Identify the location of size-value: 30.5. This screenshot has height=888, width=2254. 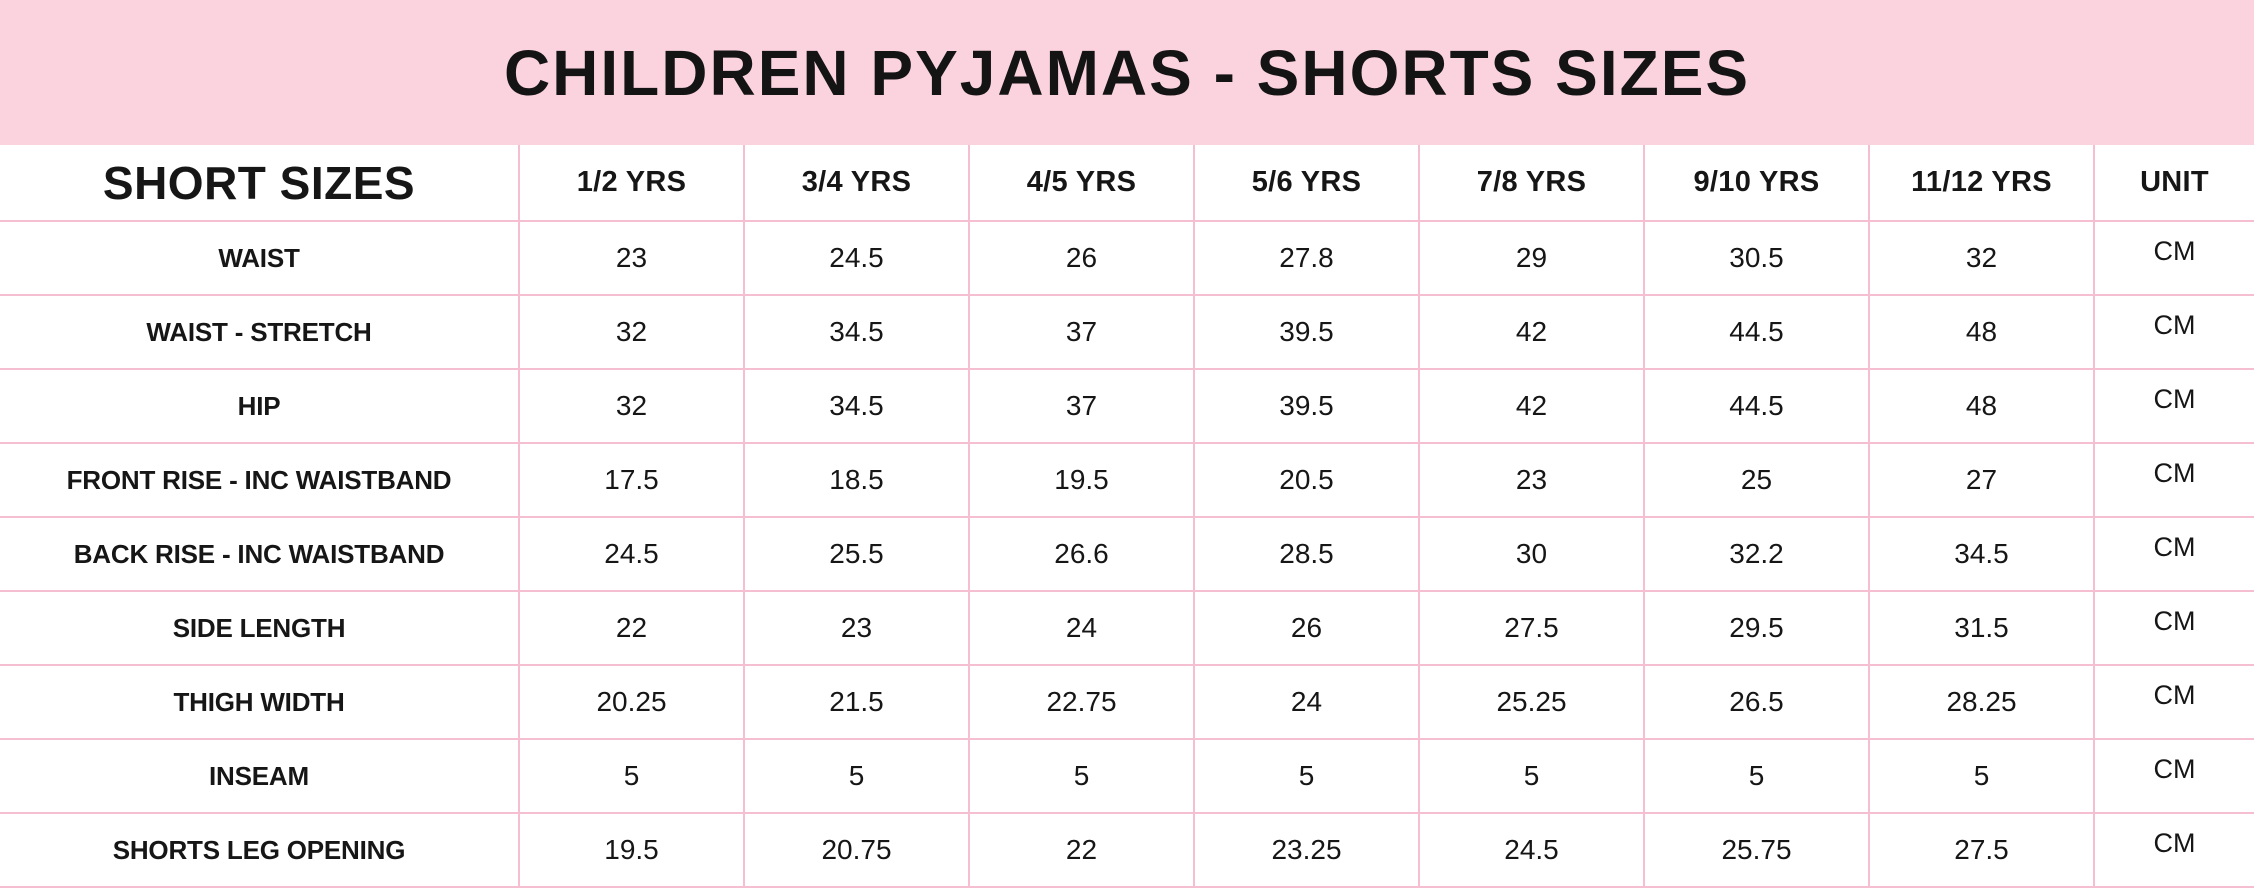
(1756, 258).